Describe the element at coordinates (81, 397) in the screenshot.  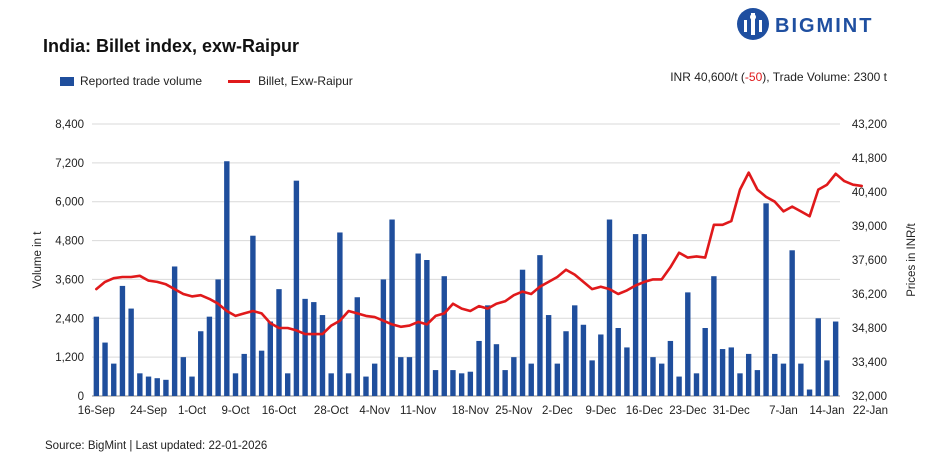
I see `y-left-tick-label: 0` at that location.